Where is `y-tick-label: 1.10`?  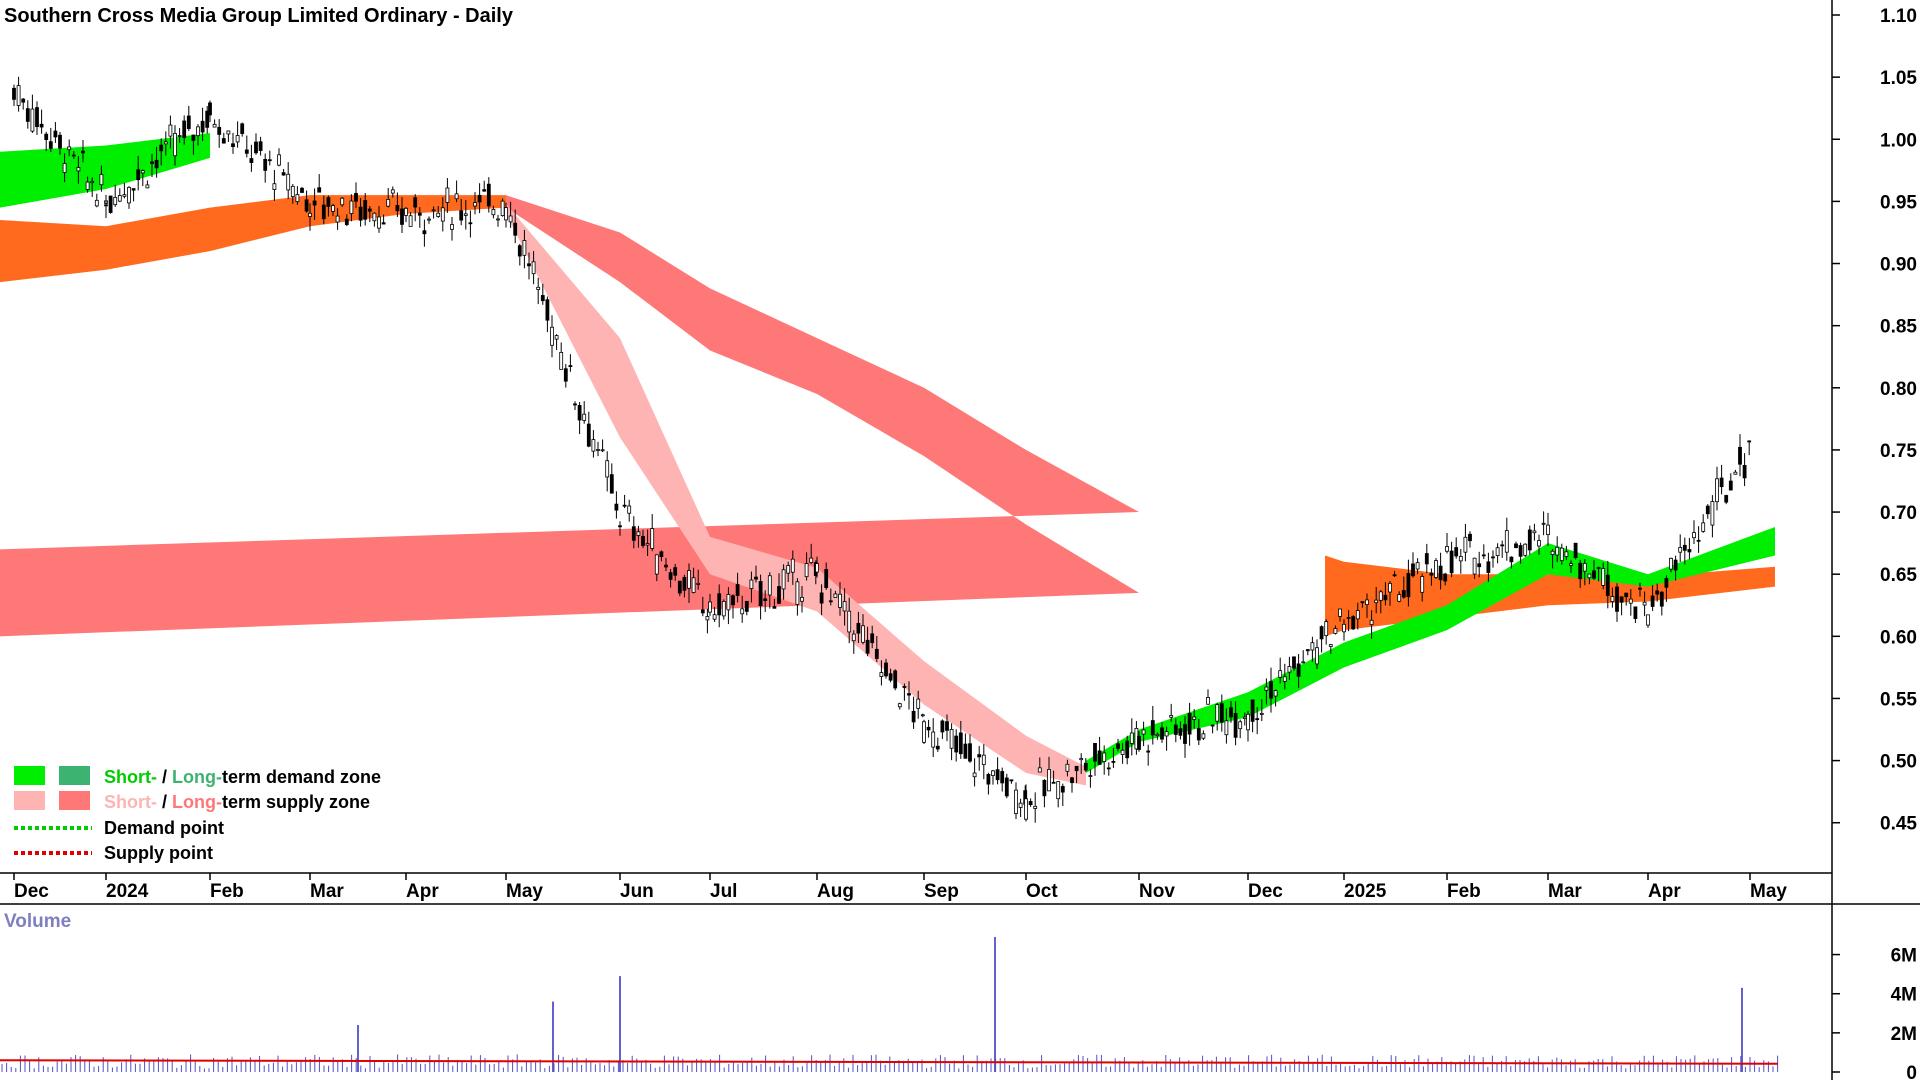 y-tick-label: 1.10 is located at coordinates (1898, 16).